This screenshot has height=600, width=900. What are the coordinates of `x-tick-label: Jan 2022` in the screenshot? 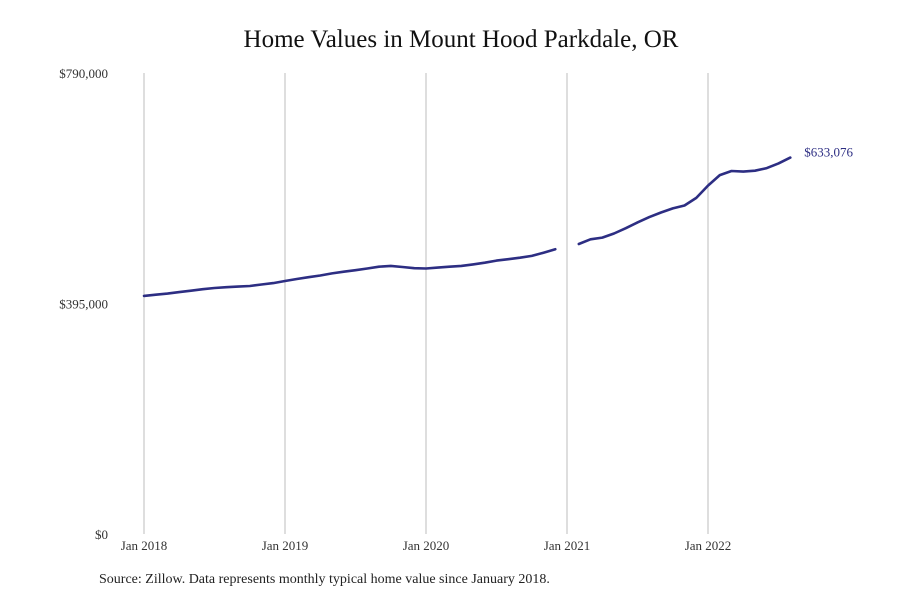 It's located at (708, 545).